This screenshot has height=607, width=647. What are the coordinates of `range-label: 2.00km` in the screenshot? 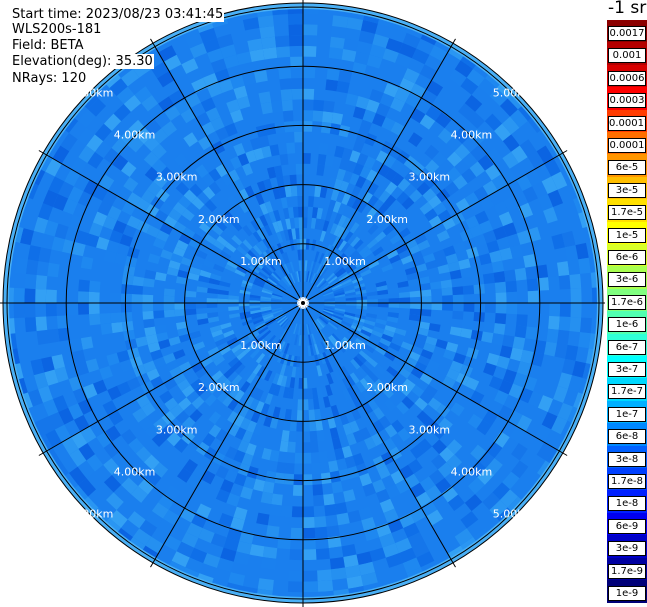 It's located at (387, 387).